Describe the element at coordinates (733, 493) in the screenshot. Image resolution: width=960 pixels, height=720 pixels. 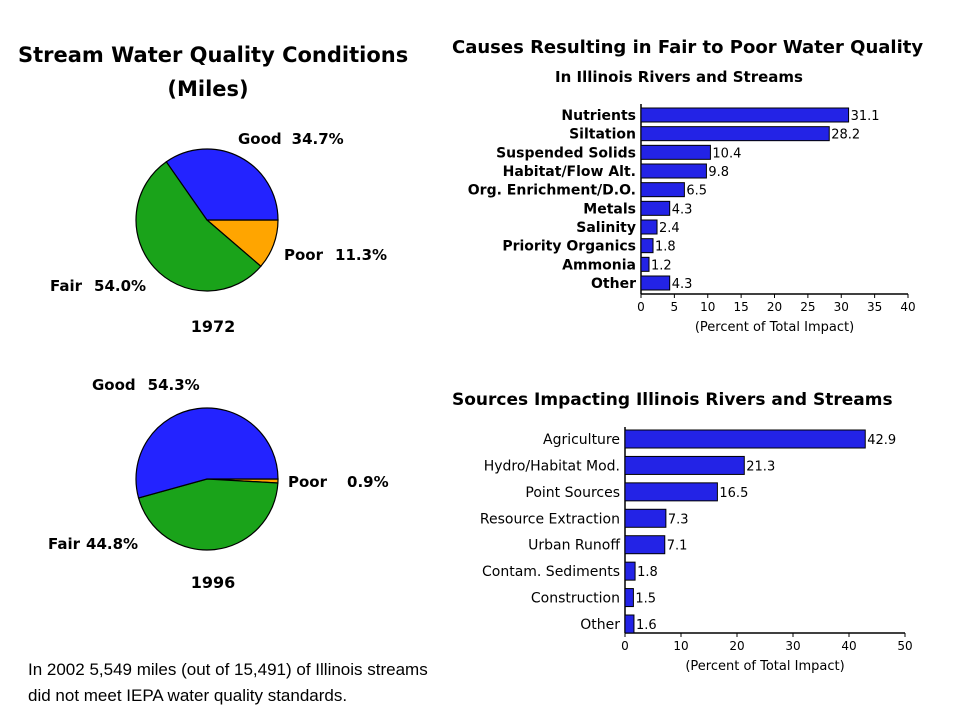
I see `value-label: 16.5` at that location.